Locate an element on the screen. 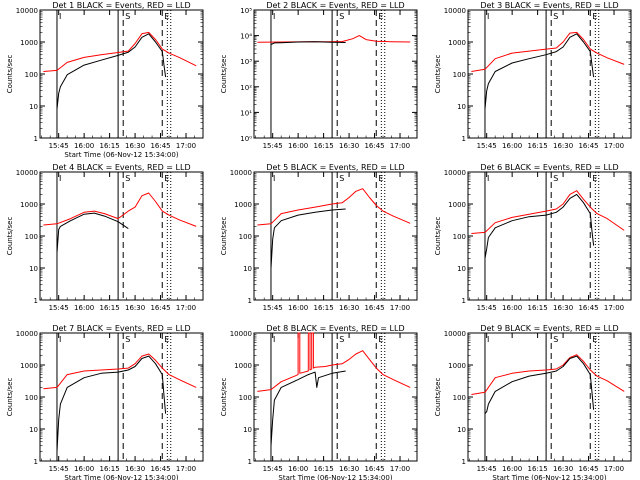  y-tick-label: 10² is located at coordinates (246, 88).